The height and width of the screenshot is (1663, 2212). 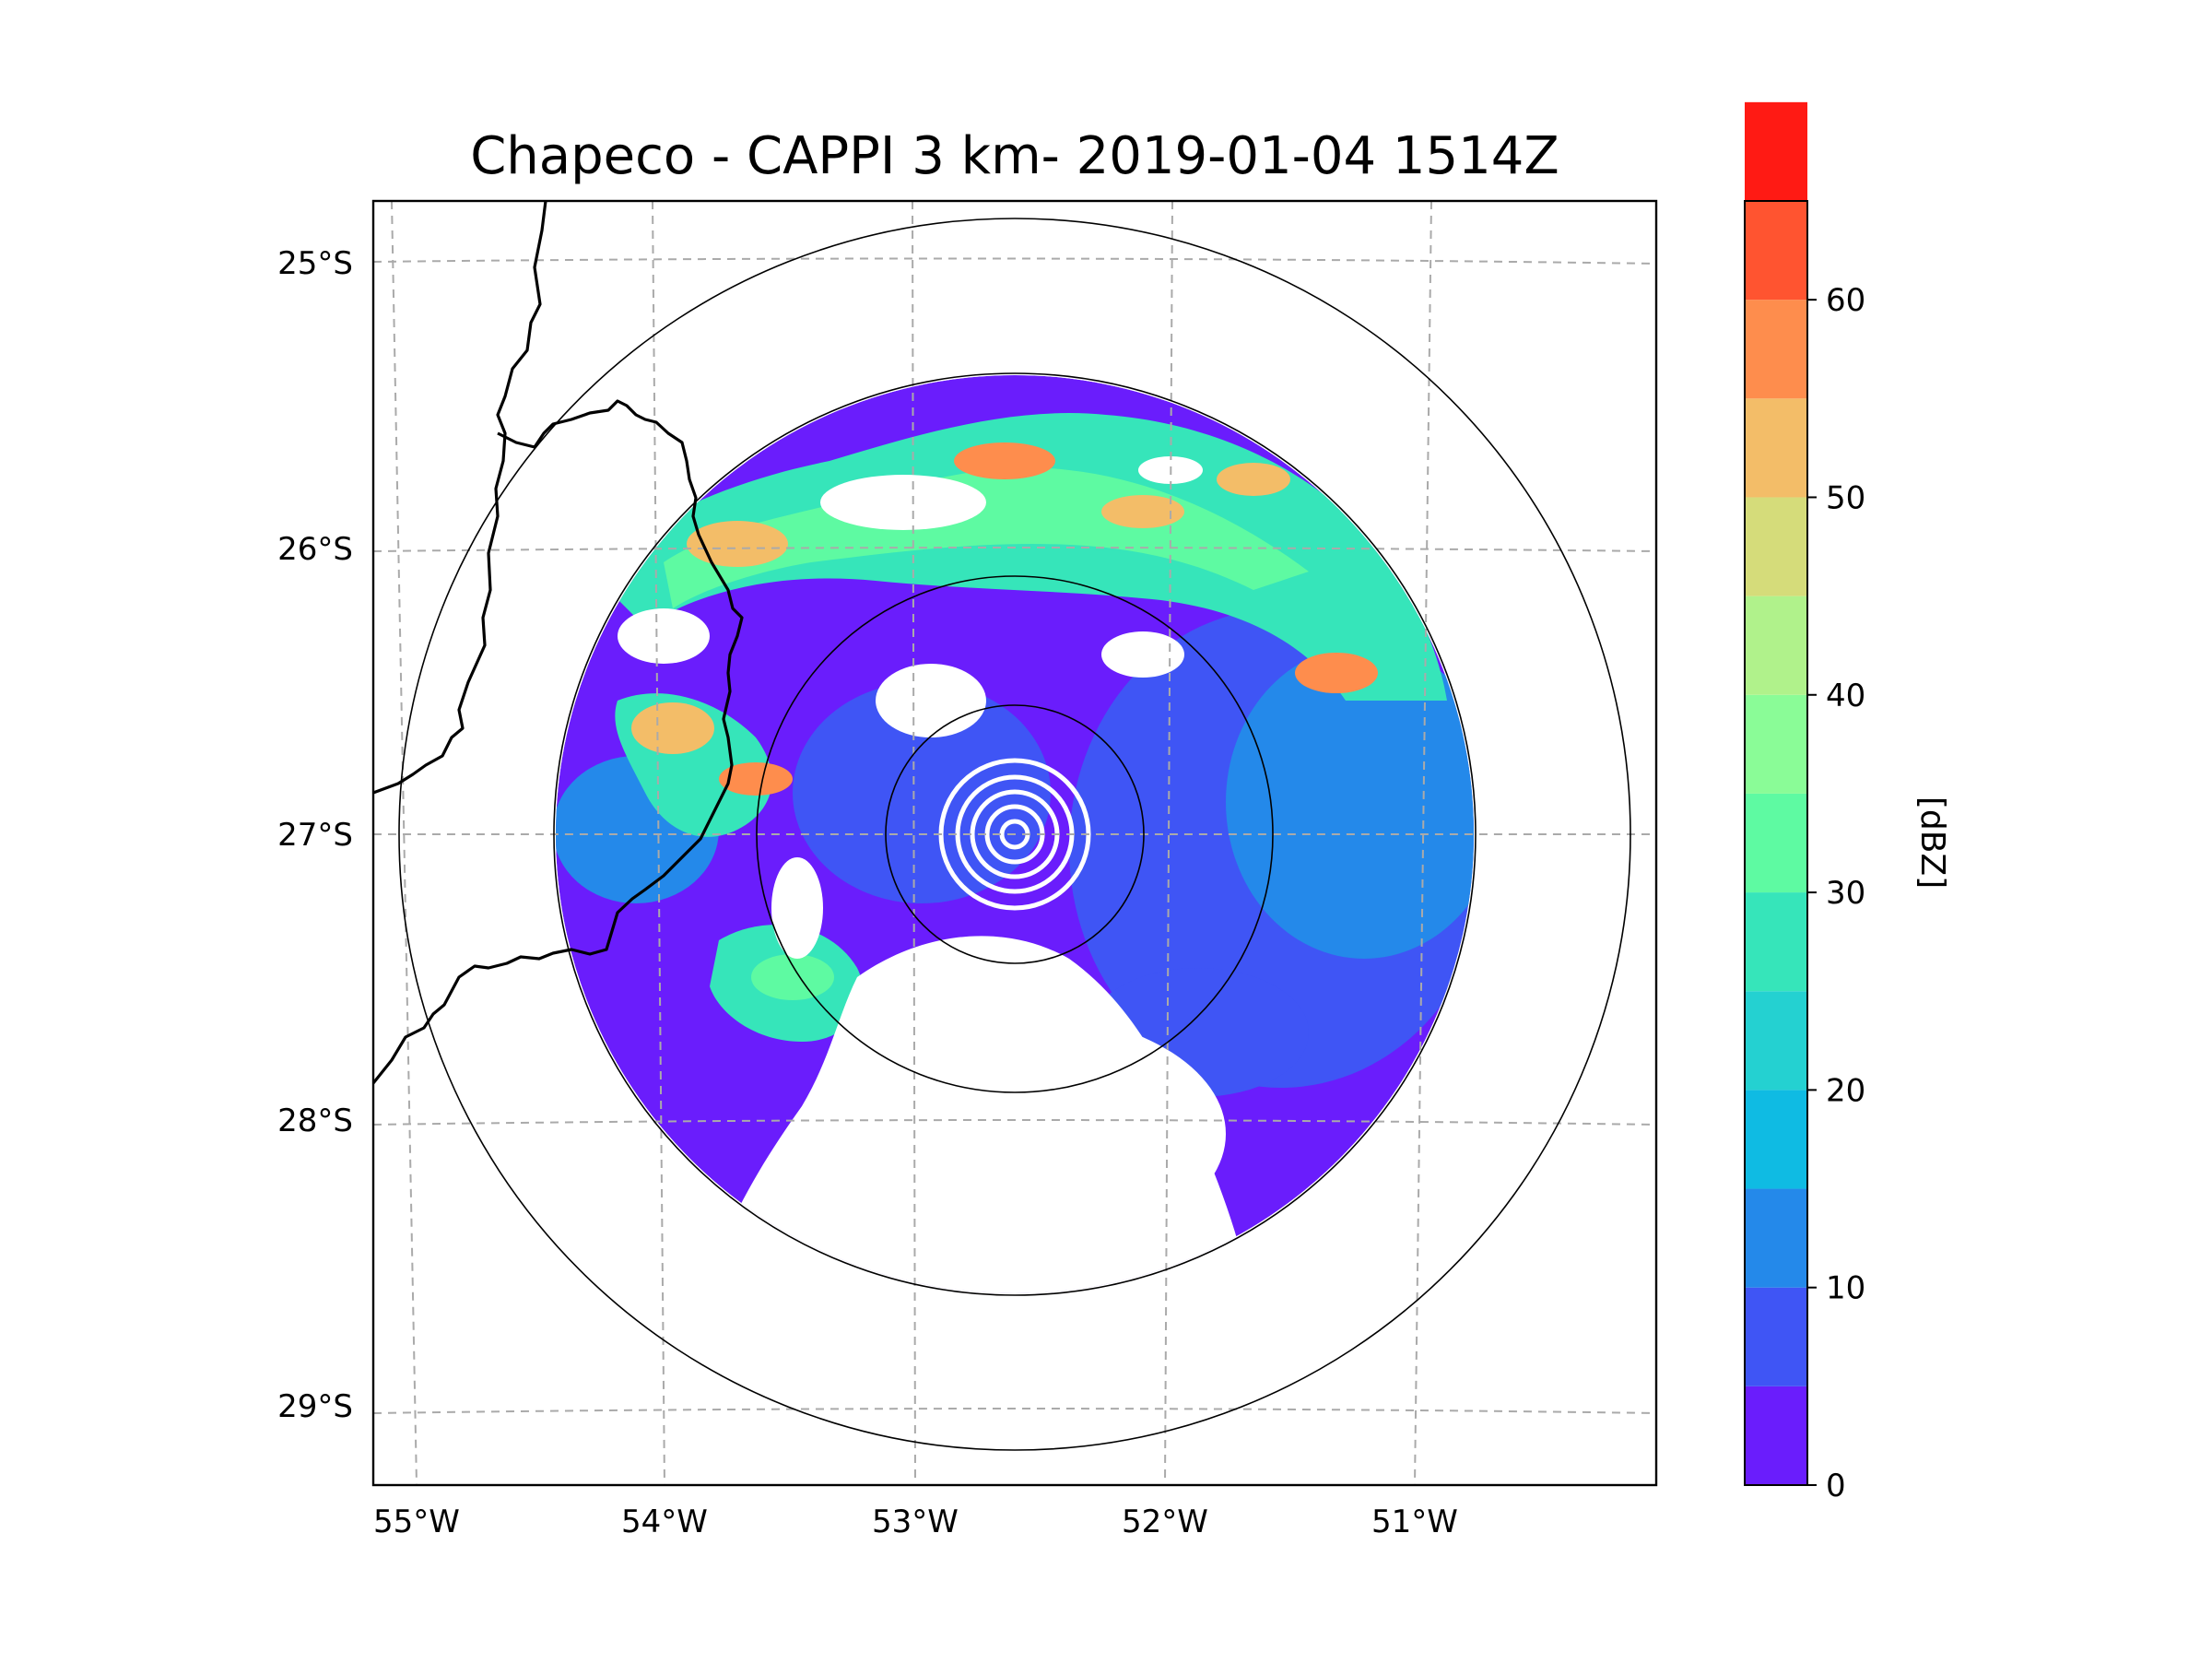 I want to click on colorbar: 0 10 20 30 40 50 60 [dBZ], so click(x=1847, y=802).